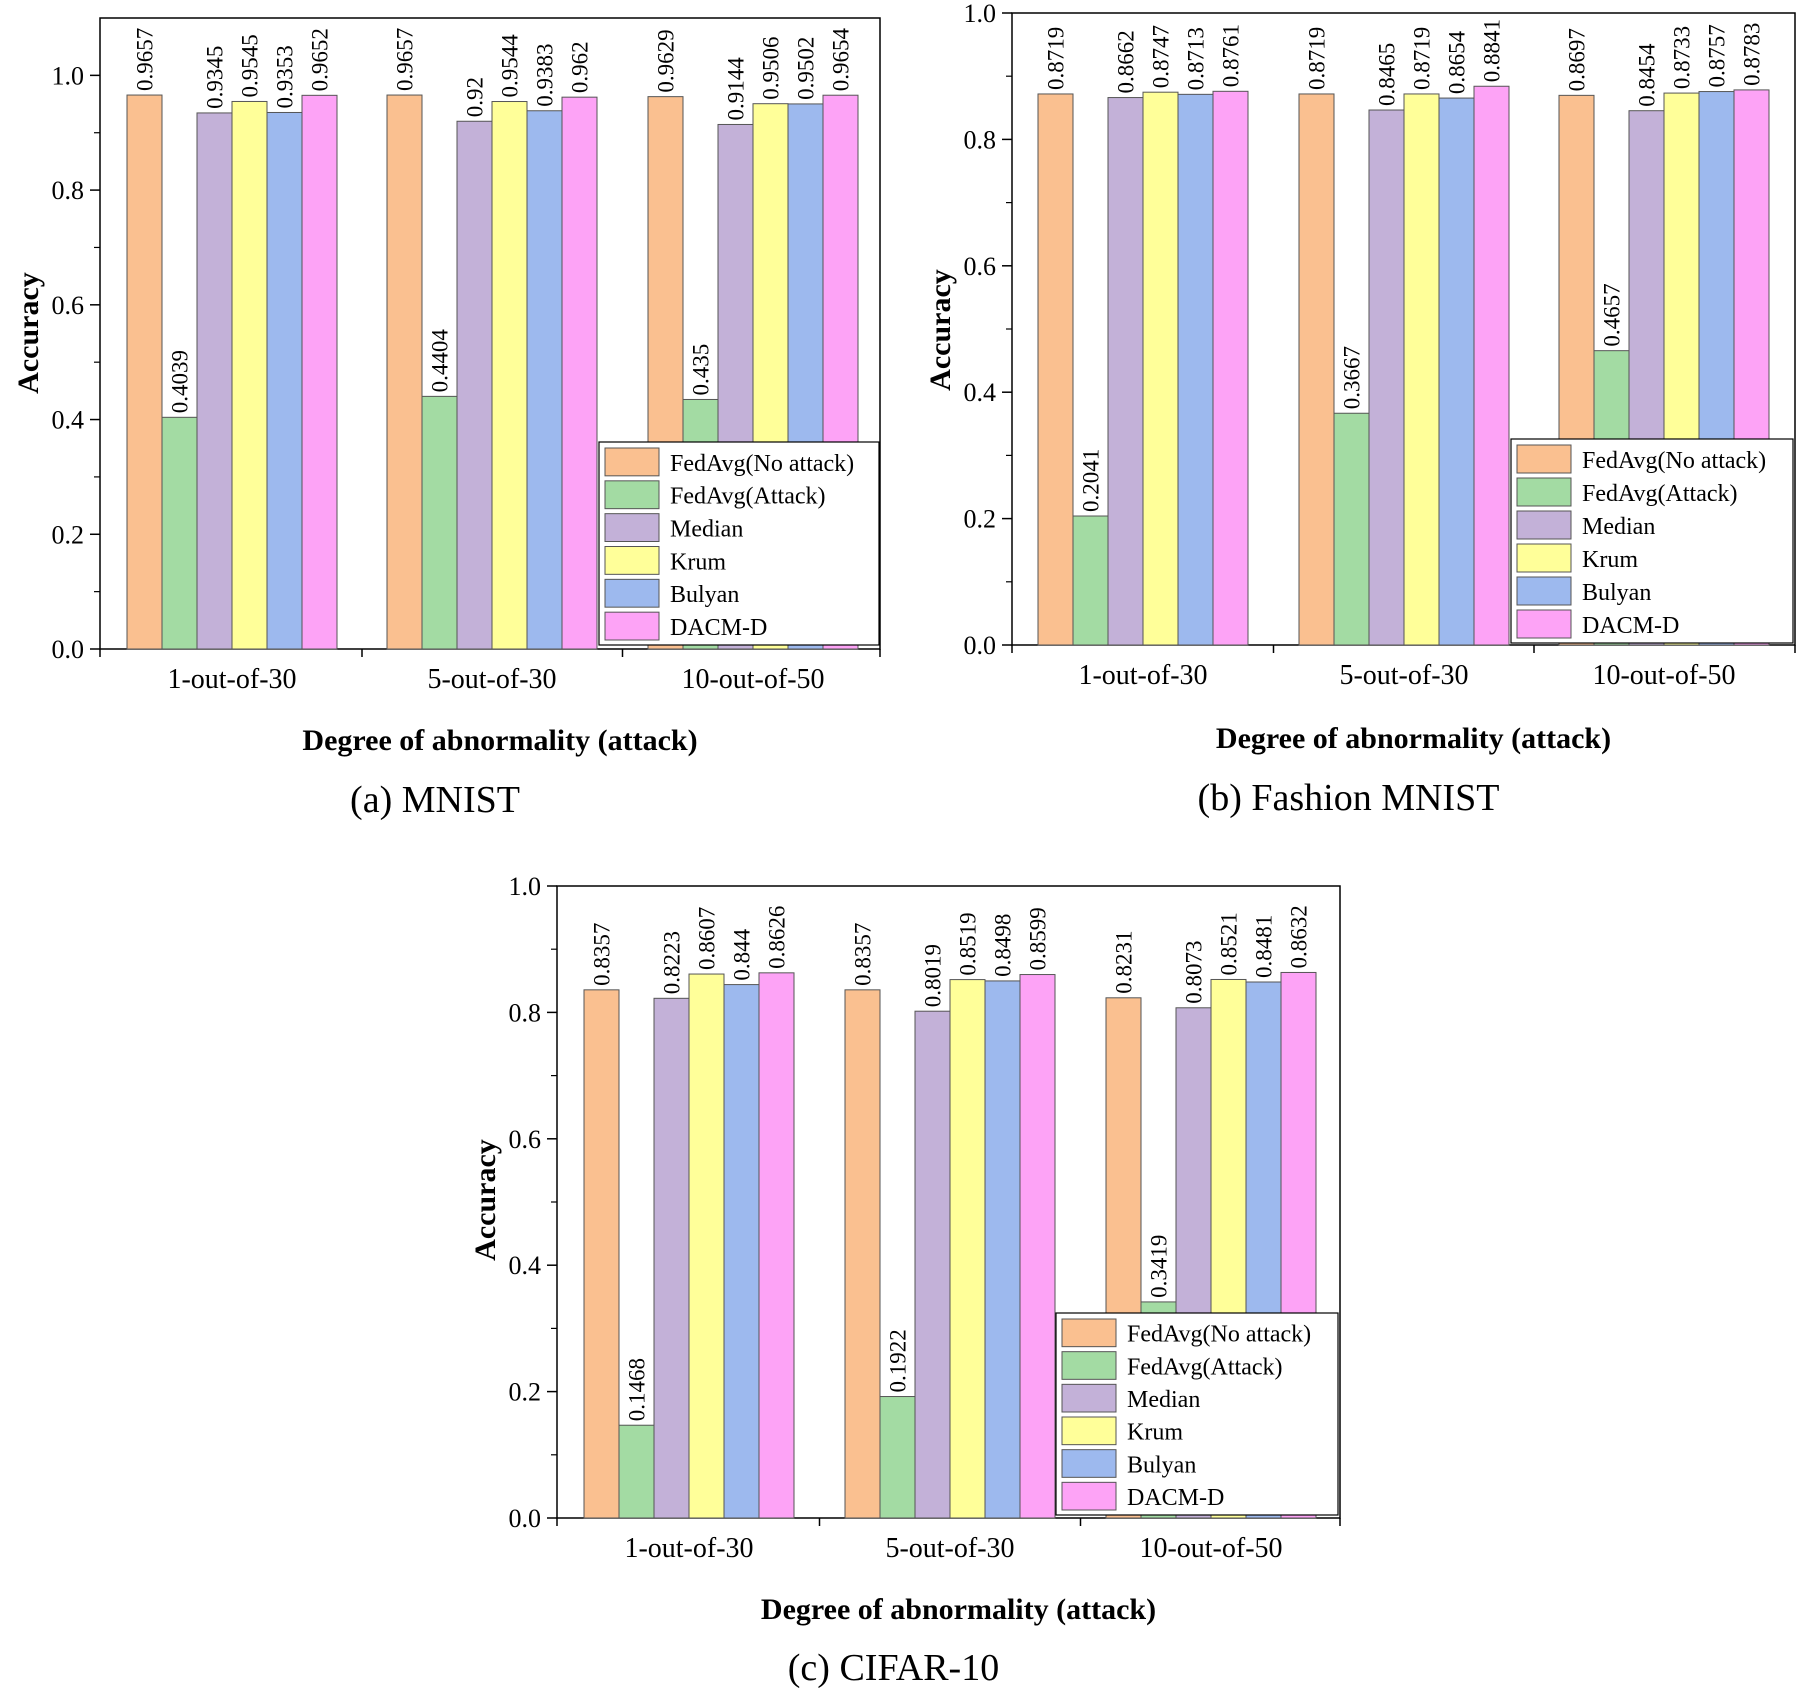 This screenshot has height=1697, width=1800. What do you see at coordinates (180, 381) in the screenshot?
I see `bar-value-label: 0.4039` at bounding box center [180, 381].